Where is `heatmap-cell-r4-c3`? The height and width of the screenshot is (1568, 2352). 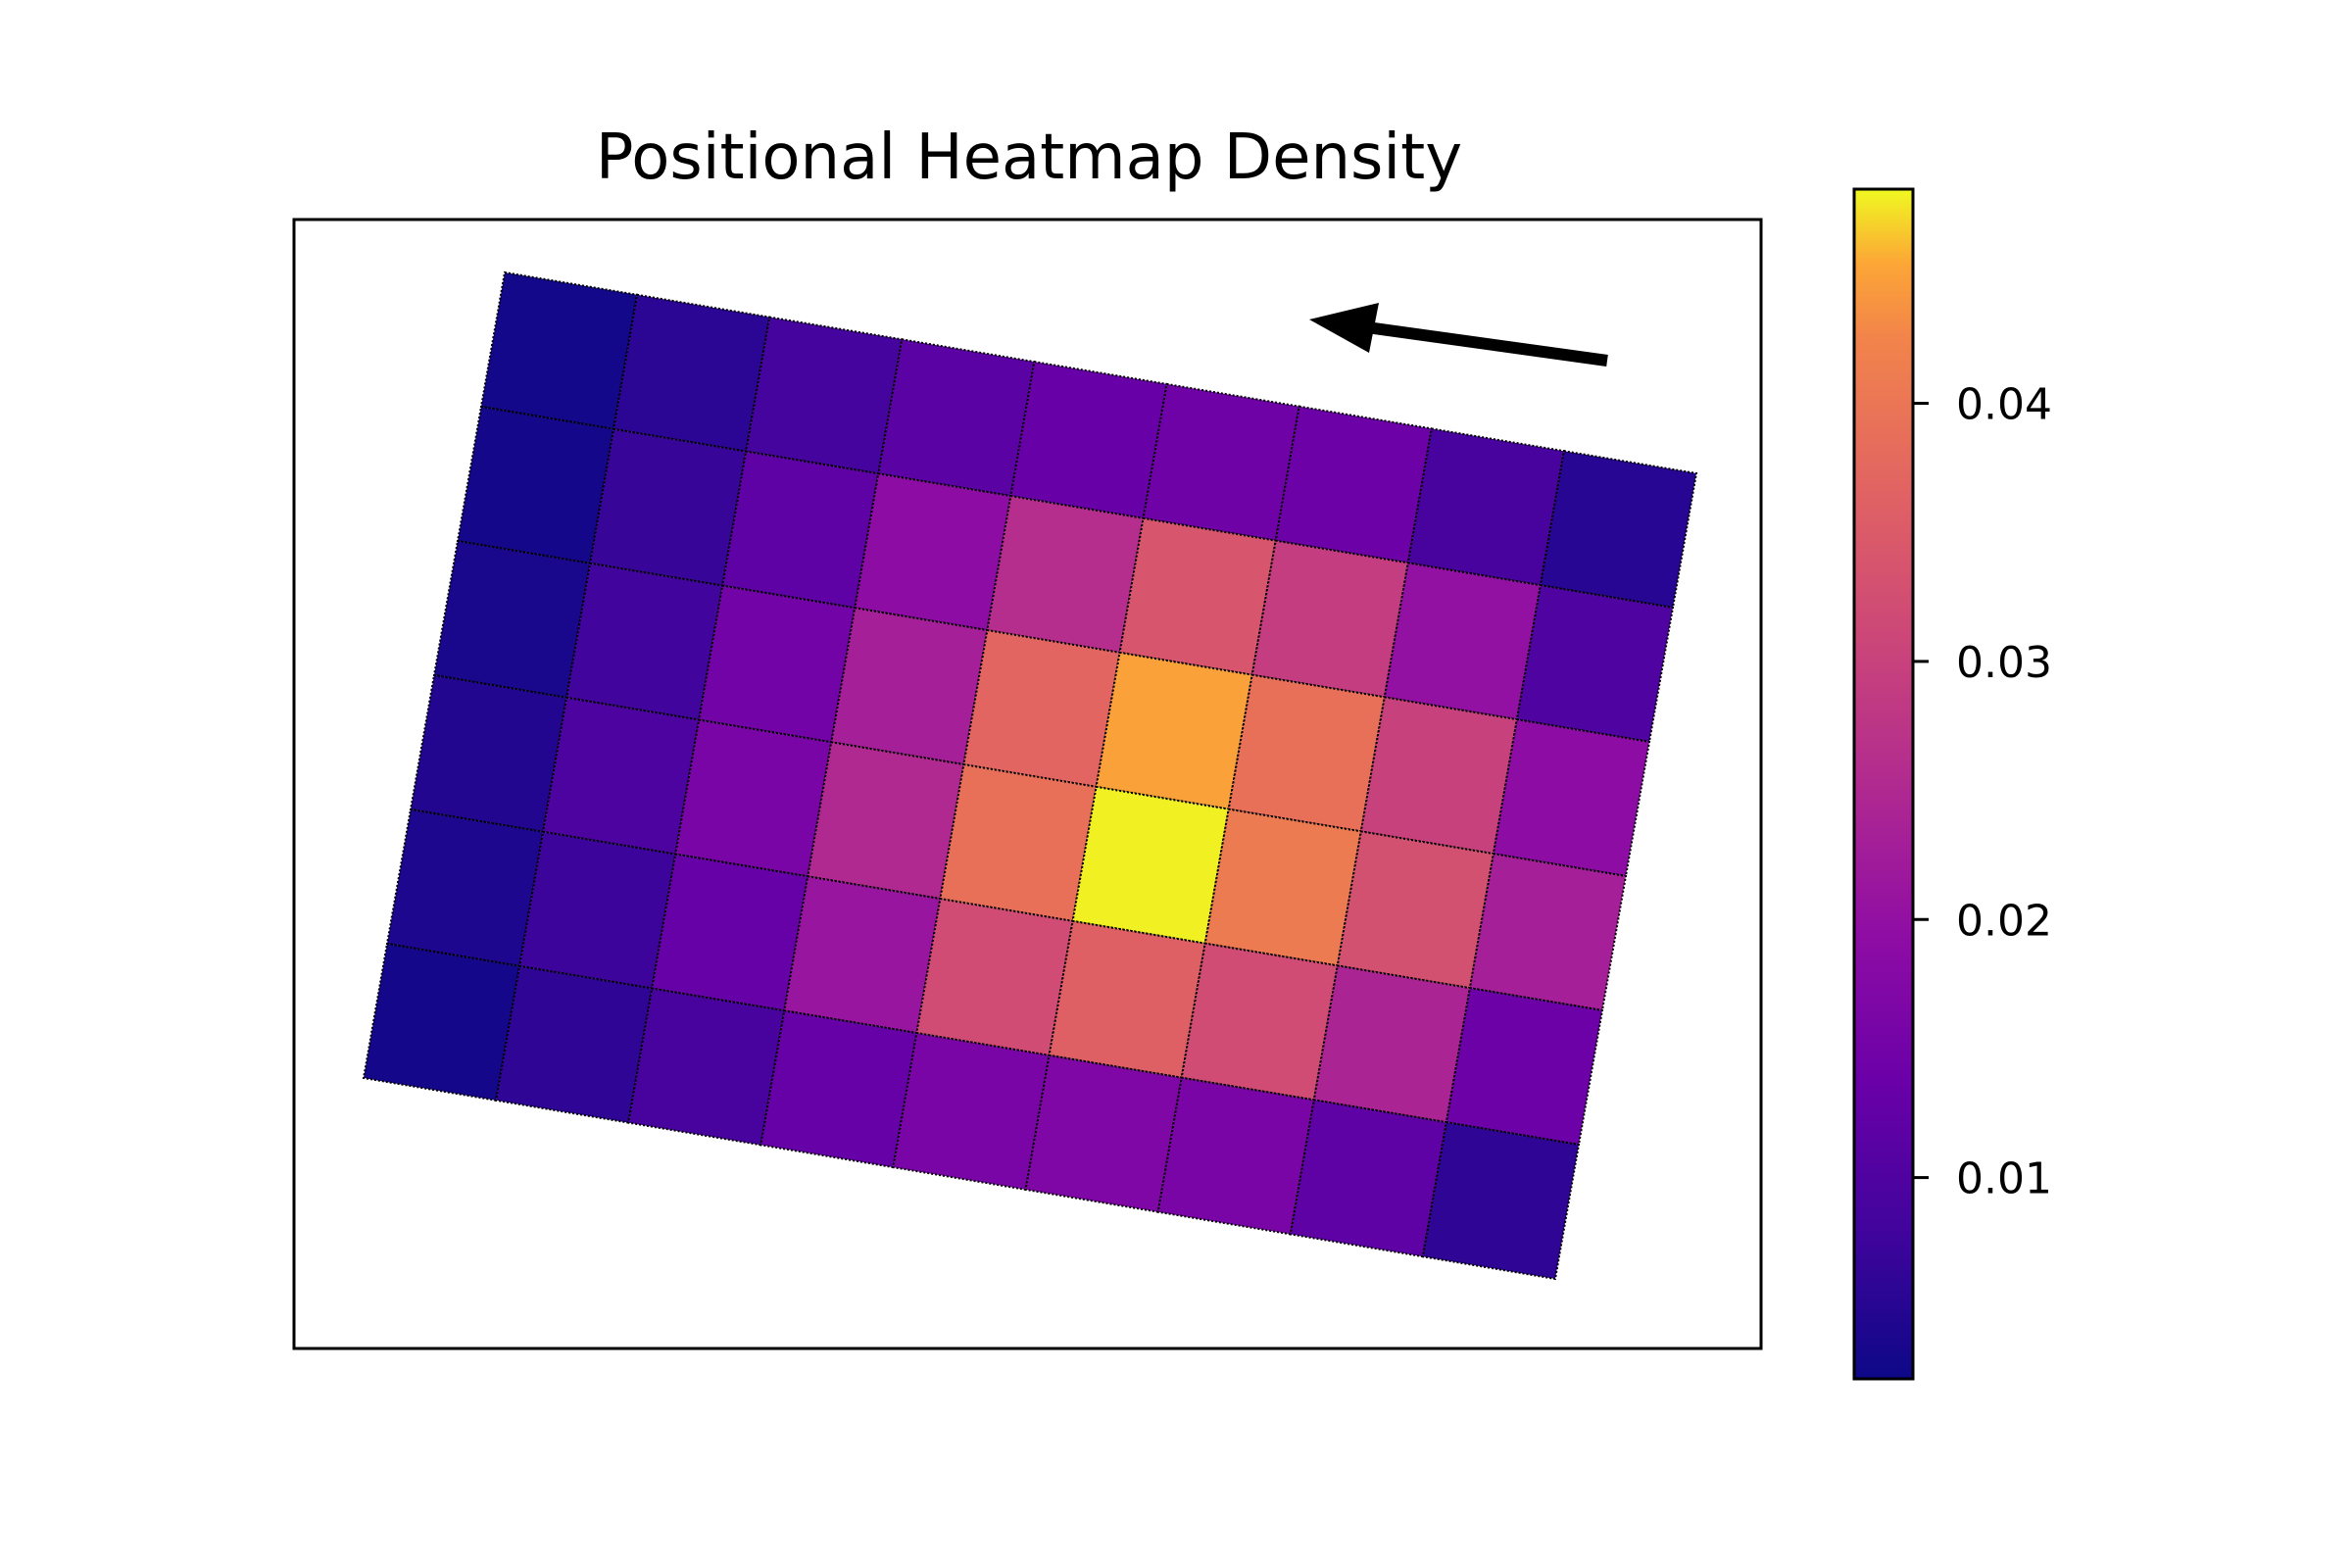 heatmap-cell-r4-c3 is located at coordinates (862, 955).